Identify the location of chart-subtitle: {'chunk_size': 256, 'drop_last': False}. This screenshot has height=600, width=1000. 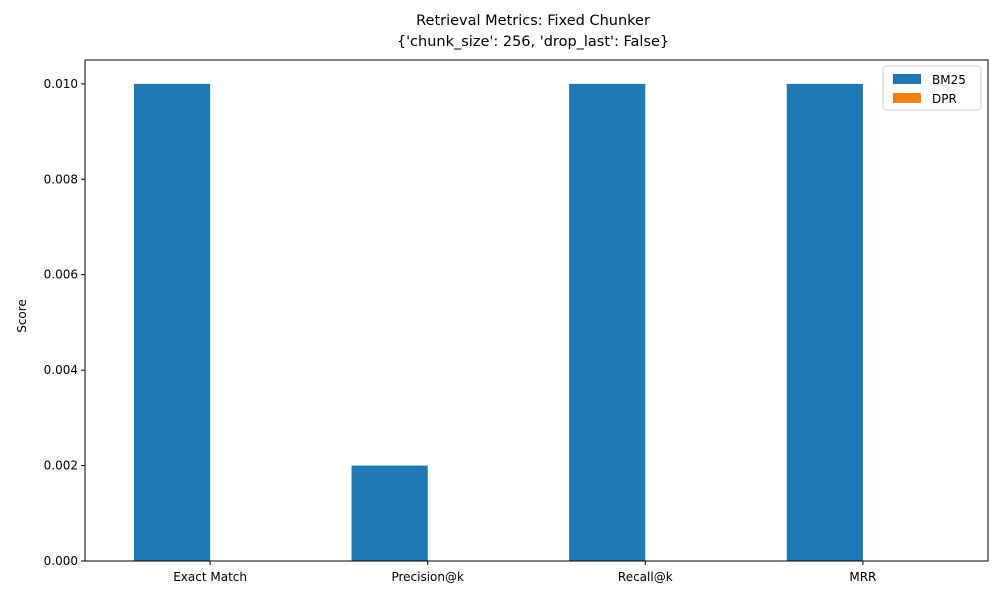
(533, 42).